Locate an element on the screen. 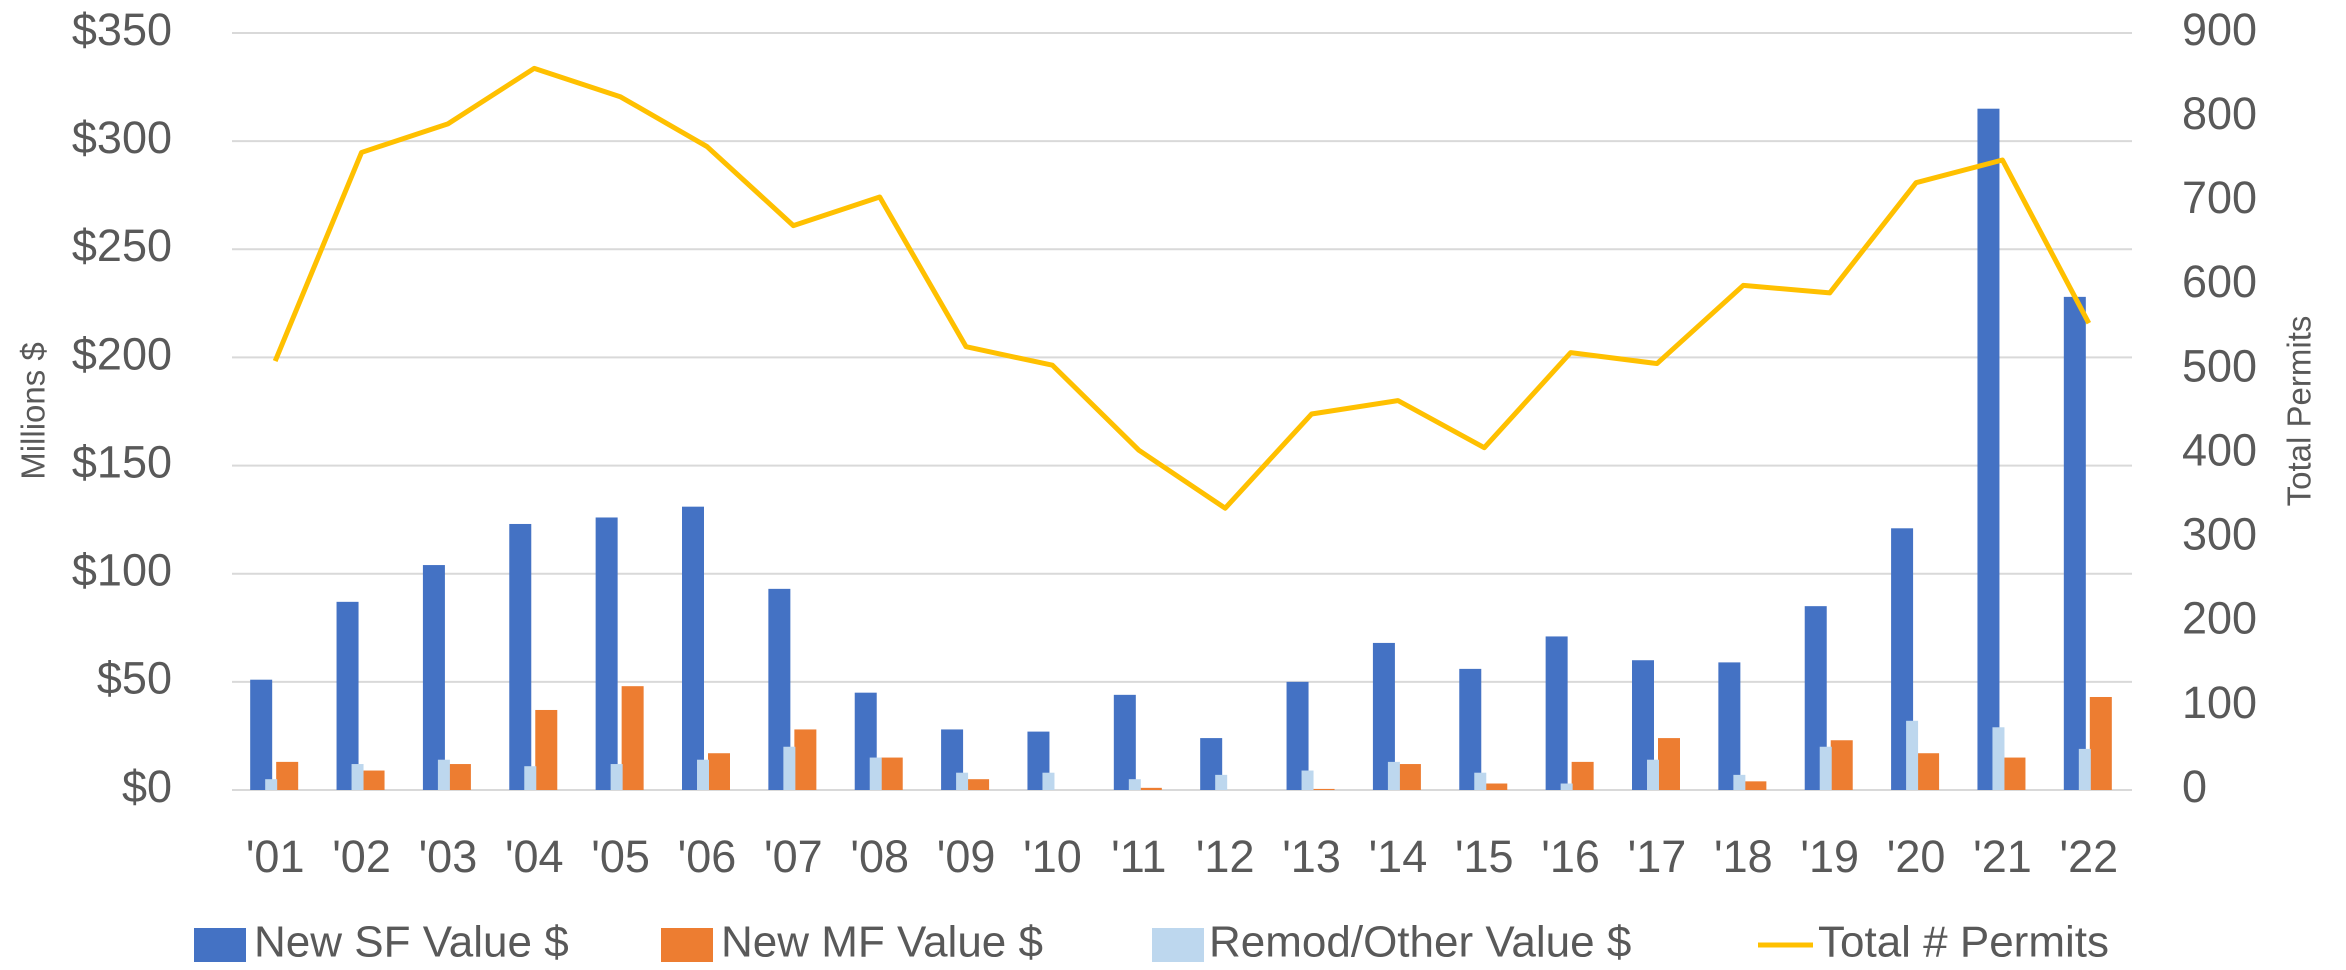 The height and width of the screenshot is (970, 2346). x-tick-label: '13 is located at coordinates (1311, 856).